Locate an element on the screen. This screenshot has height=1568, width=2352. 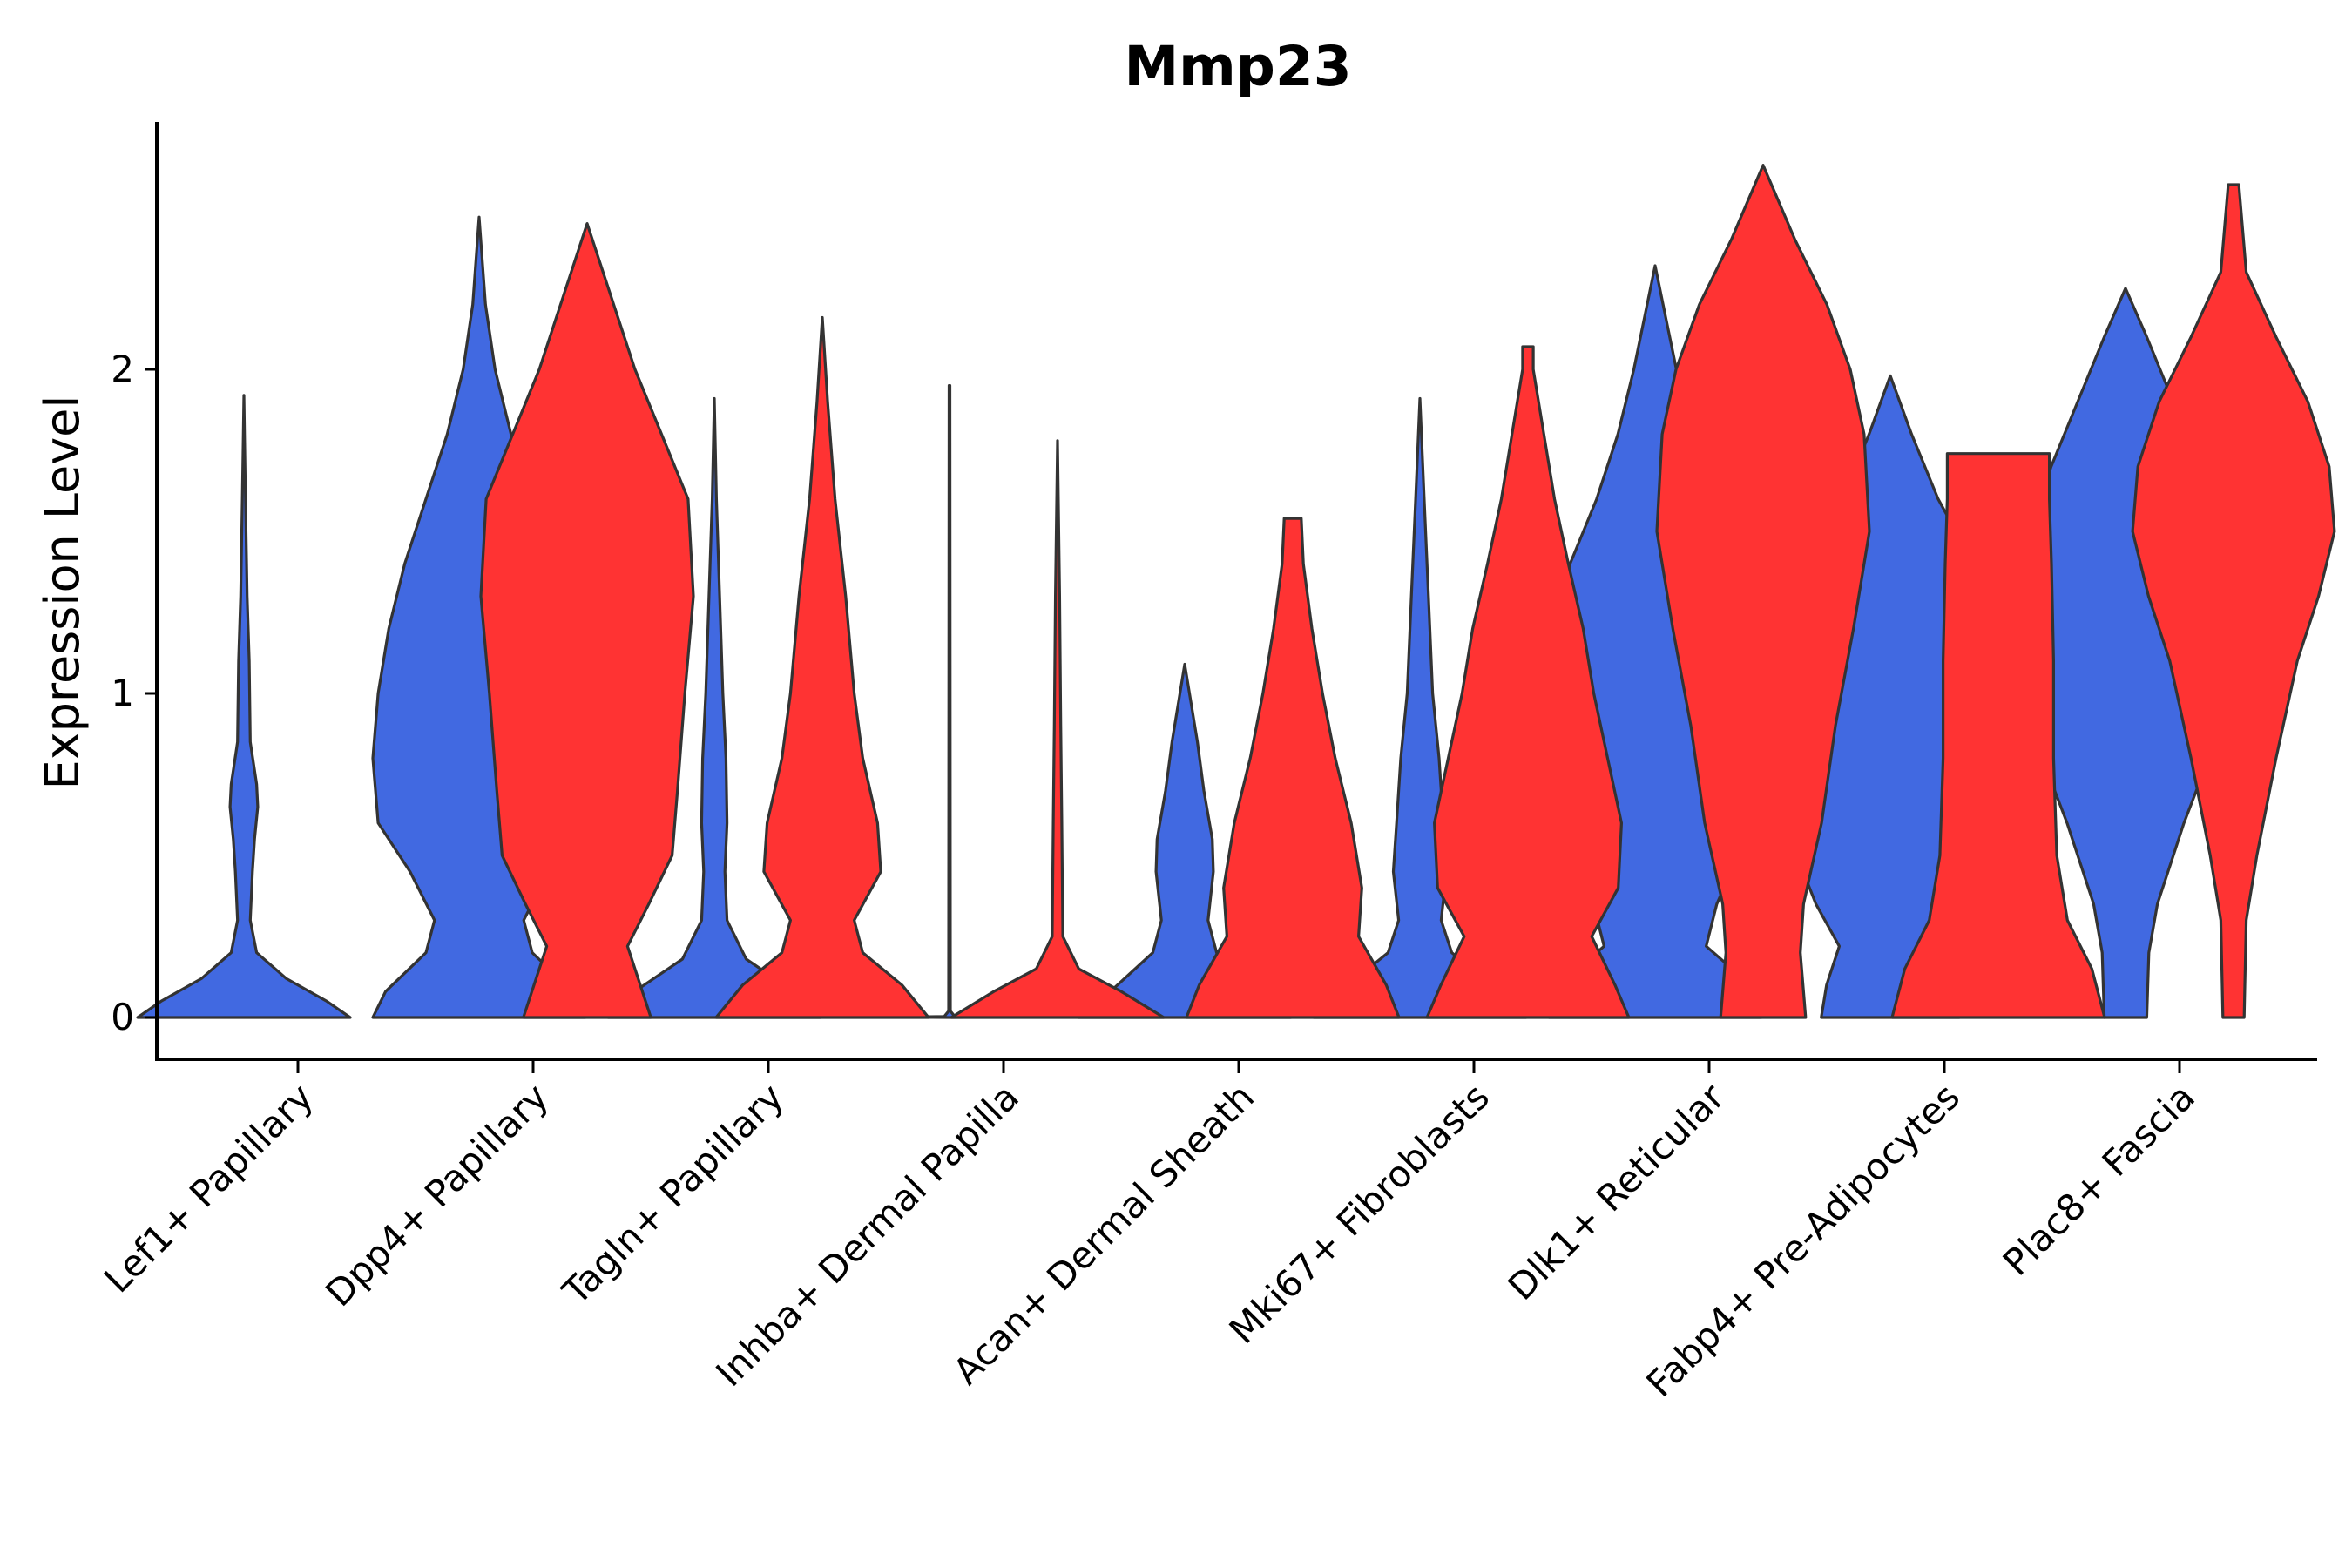
y-axis-ticks: 0 1 2 is located at coordinates (134, 693).